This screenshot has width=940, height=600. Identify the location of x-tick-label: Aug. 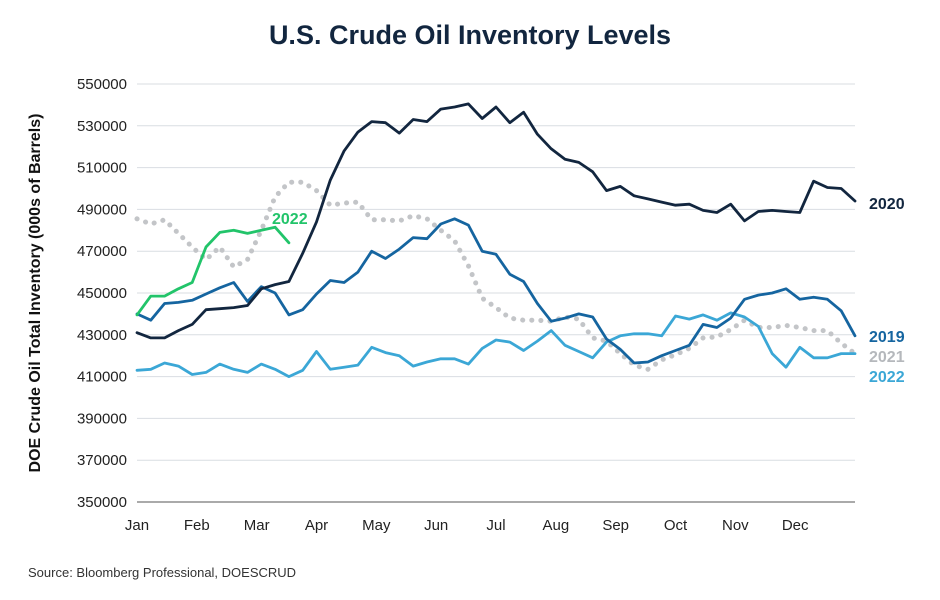
(555, 525).